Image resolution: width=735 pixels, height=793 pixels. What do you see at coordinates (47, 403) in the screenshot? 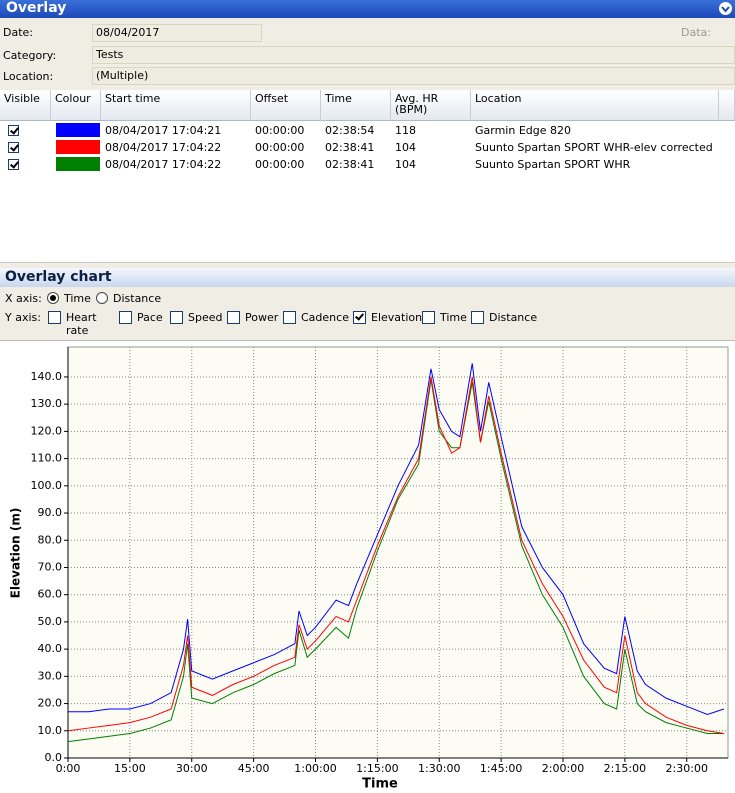
I see `y-tick-label: 130.0` at bounding box center [47, 403].